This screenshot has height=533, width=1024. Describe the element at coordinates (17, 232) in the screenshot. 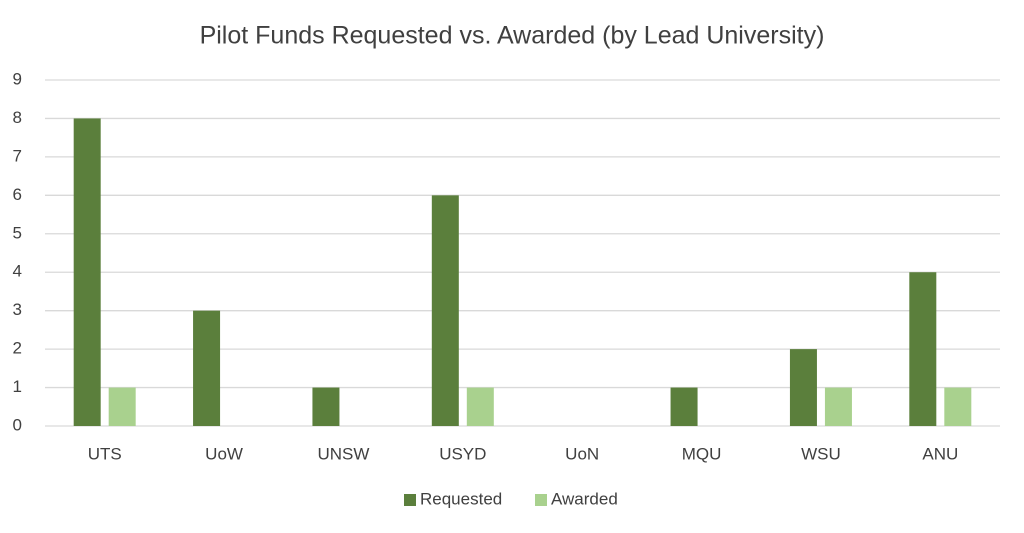

I see `y-tick-label: 5` at that location.